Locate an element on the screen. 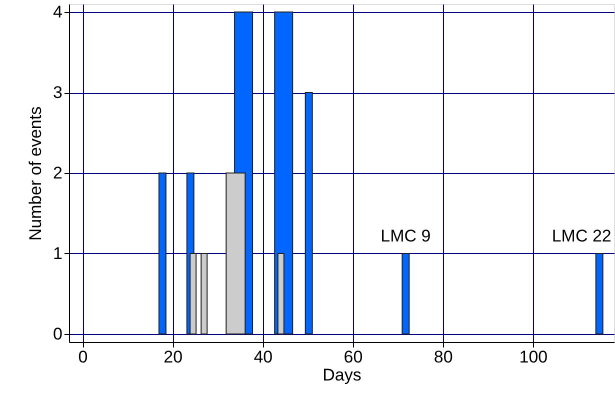 This screenshot has height=413, width=615. annotation: LMC 9 is located at coordinates (405, 236).